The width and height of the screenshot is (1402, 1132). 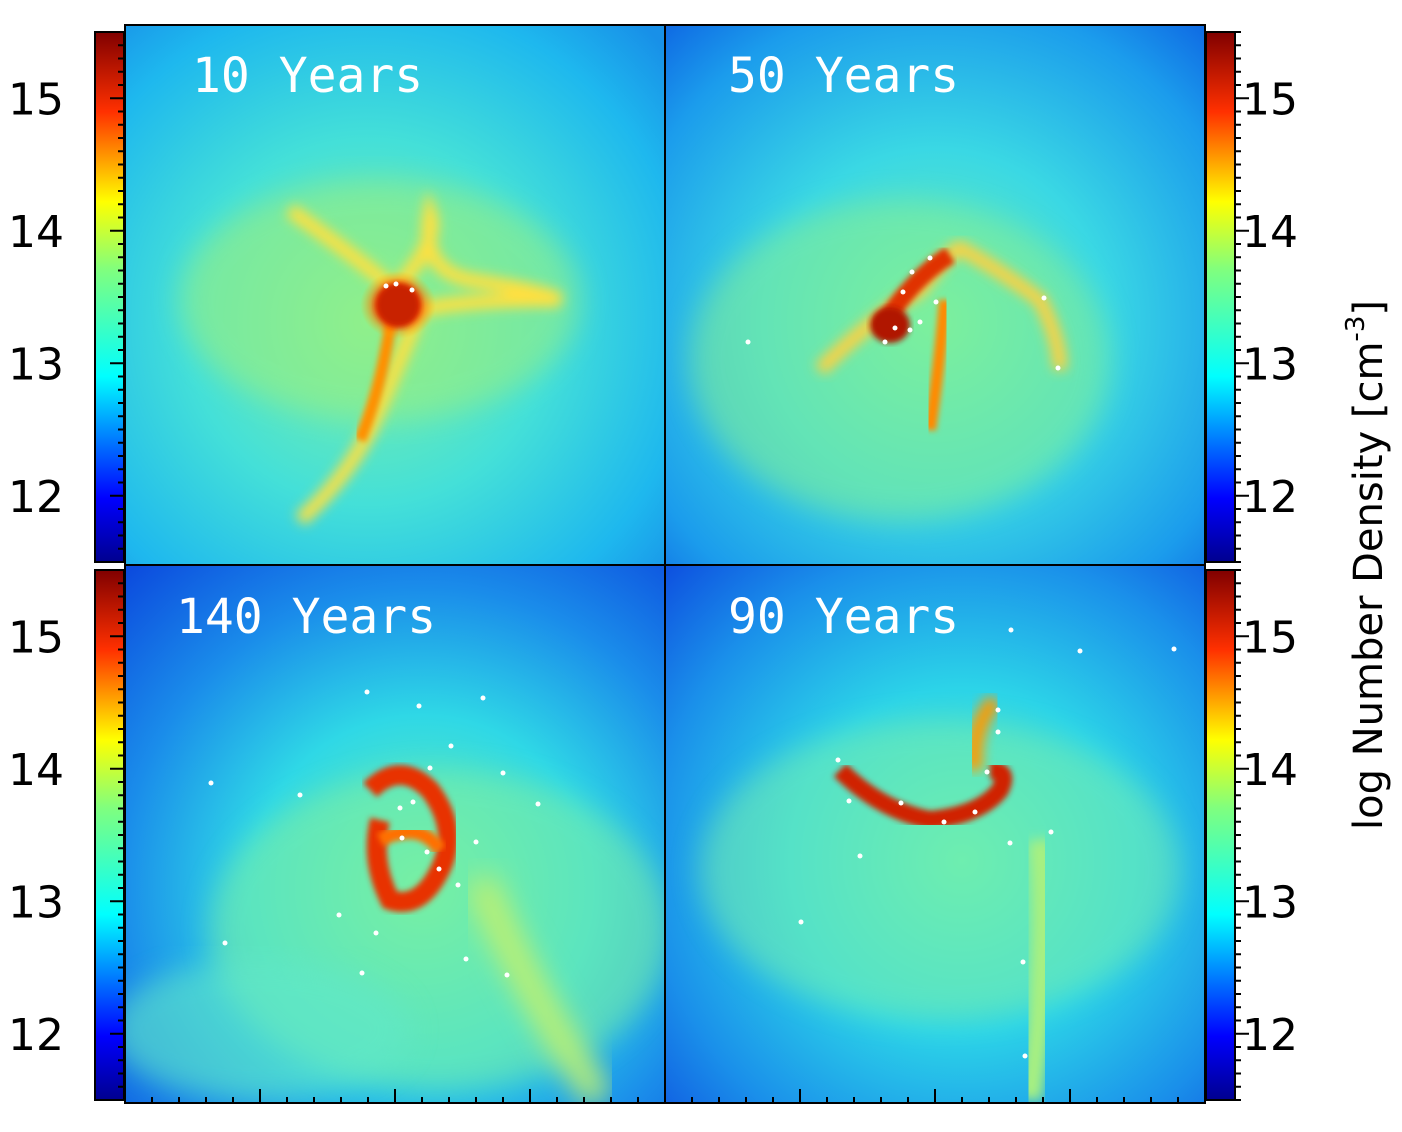 What do you see at coordinates (1366, 565) in the screenshot?
I see `colorbar-title: log Number Density [cm-3]` at bounding box center [1366, 565].